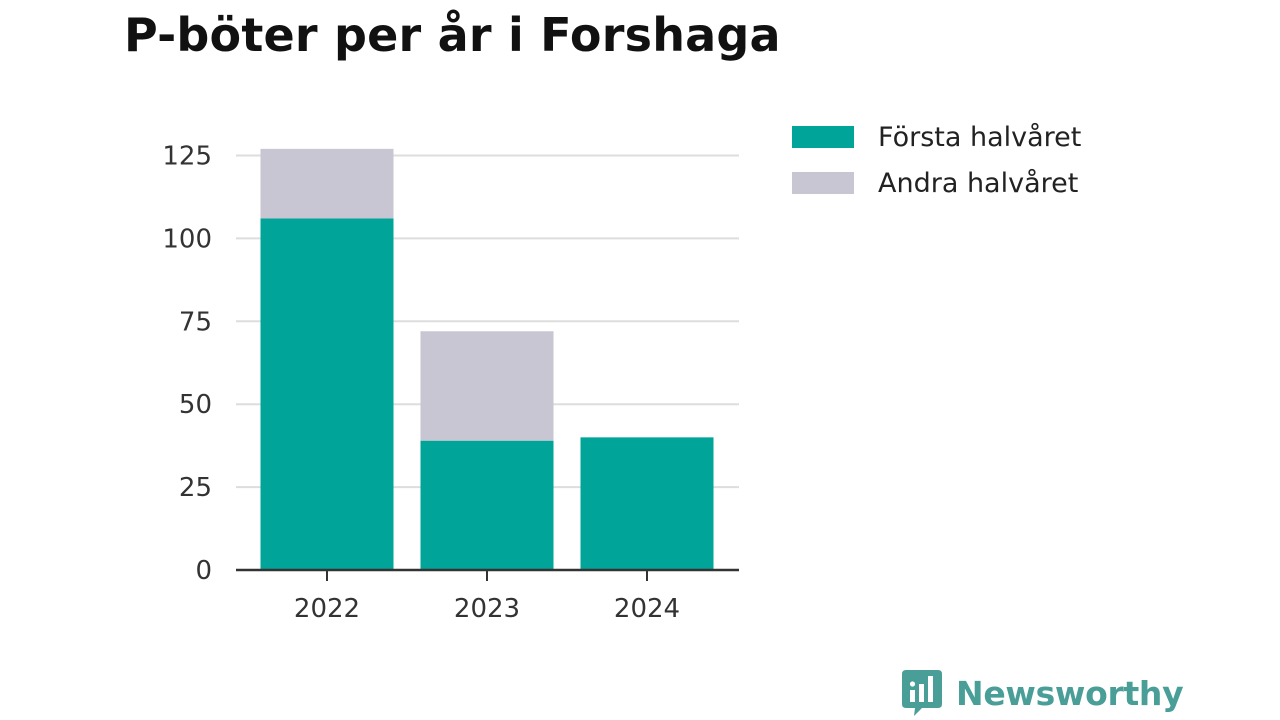  I want to click on brand-logo: Newsworthy, so click(1043, 693).